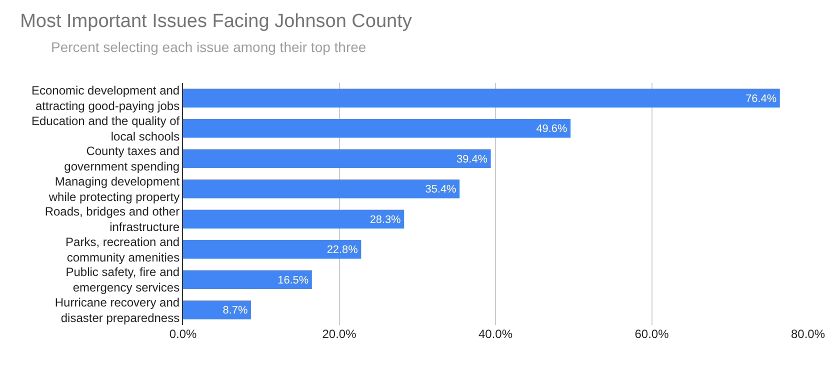 This screenshot has height=371, width=837. I want to click on data-label: 28.3%, so click(386, 220).